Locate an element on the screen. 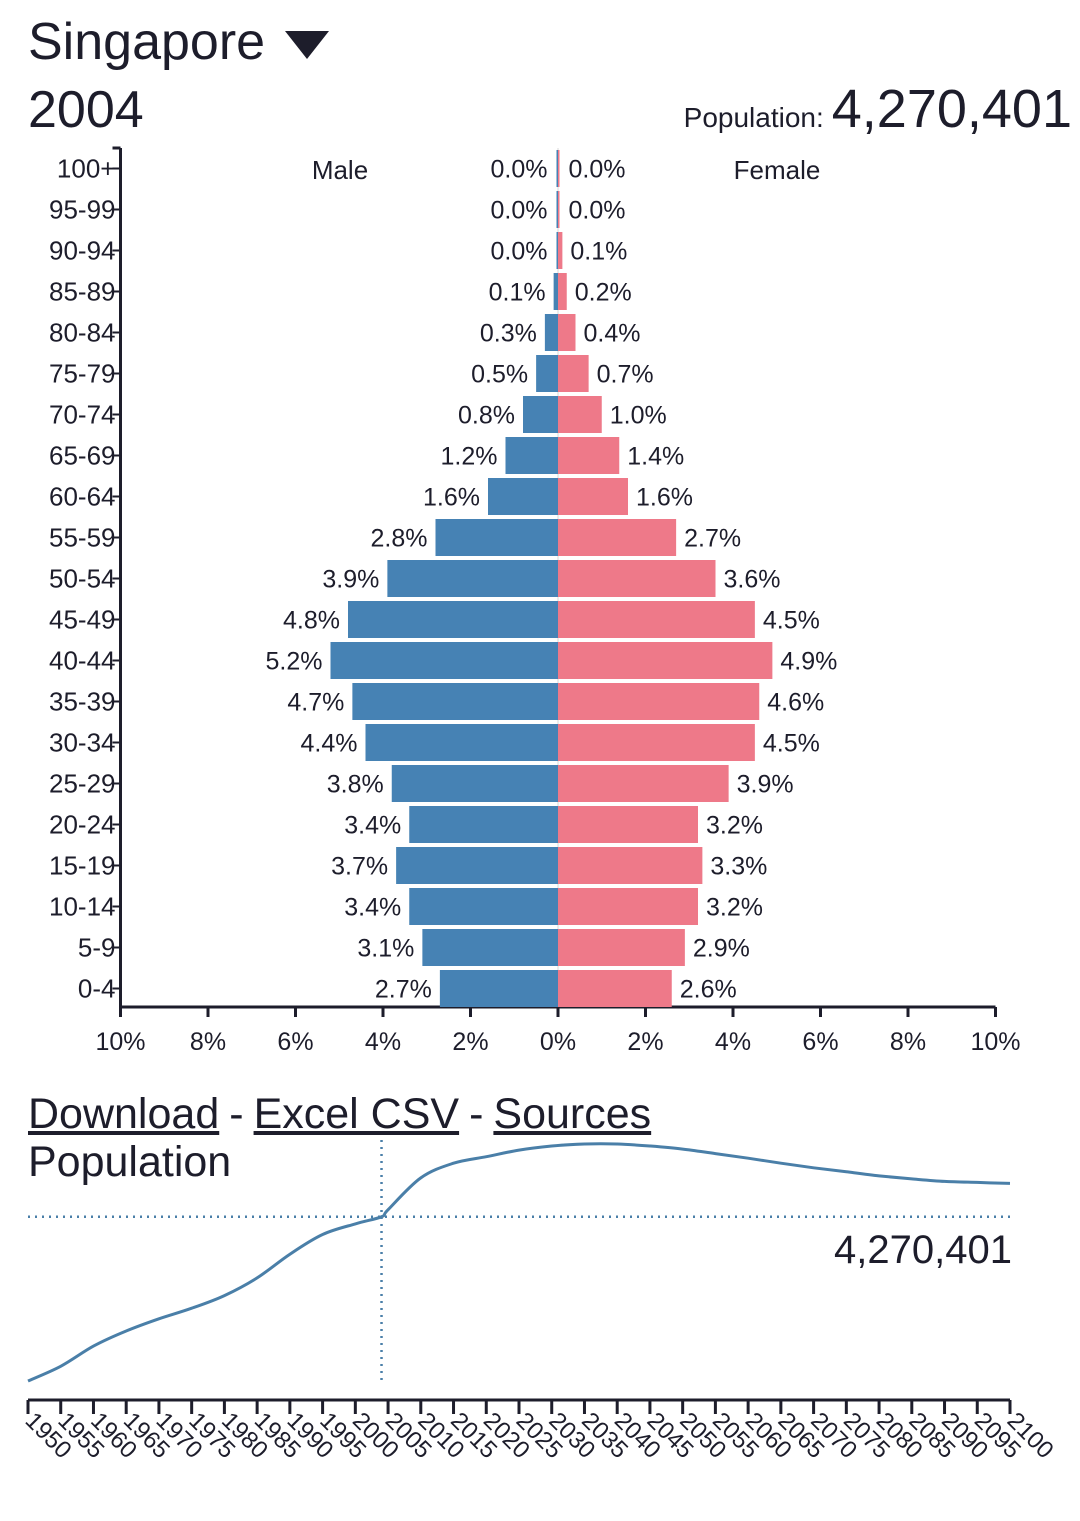  male-value-label: 0.8% is located at coordinates (486, 416).